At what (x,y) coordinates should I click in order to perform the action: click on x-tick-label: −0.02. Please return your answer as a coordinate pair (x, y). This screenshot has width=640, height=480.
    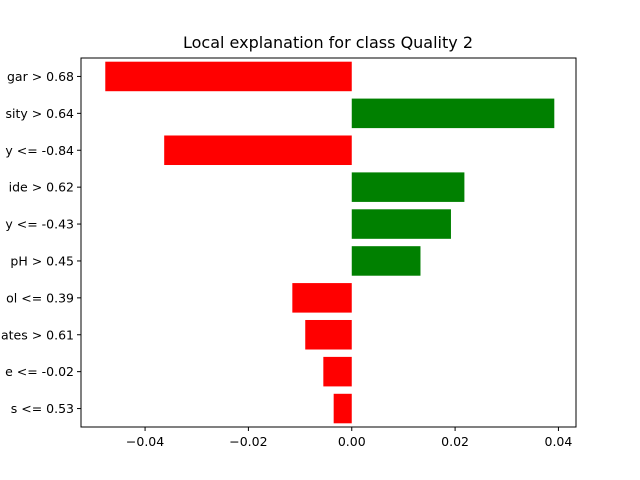
    Looking at the image, I should click on (248, 441).